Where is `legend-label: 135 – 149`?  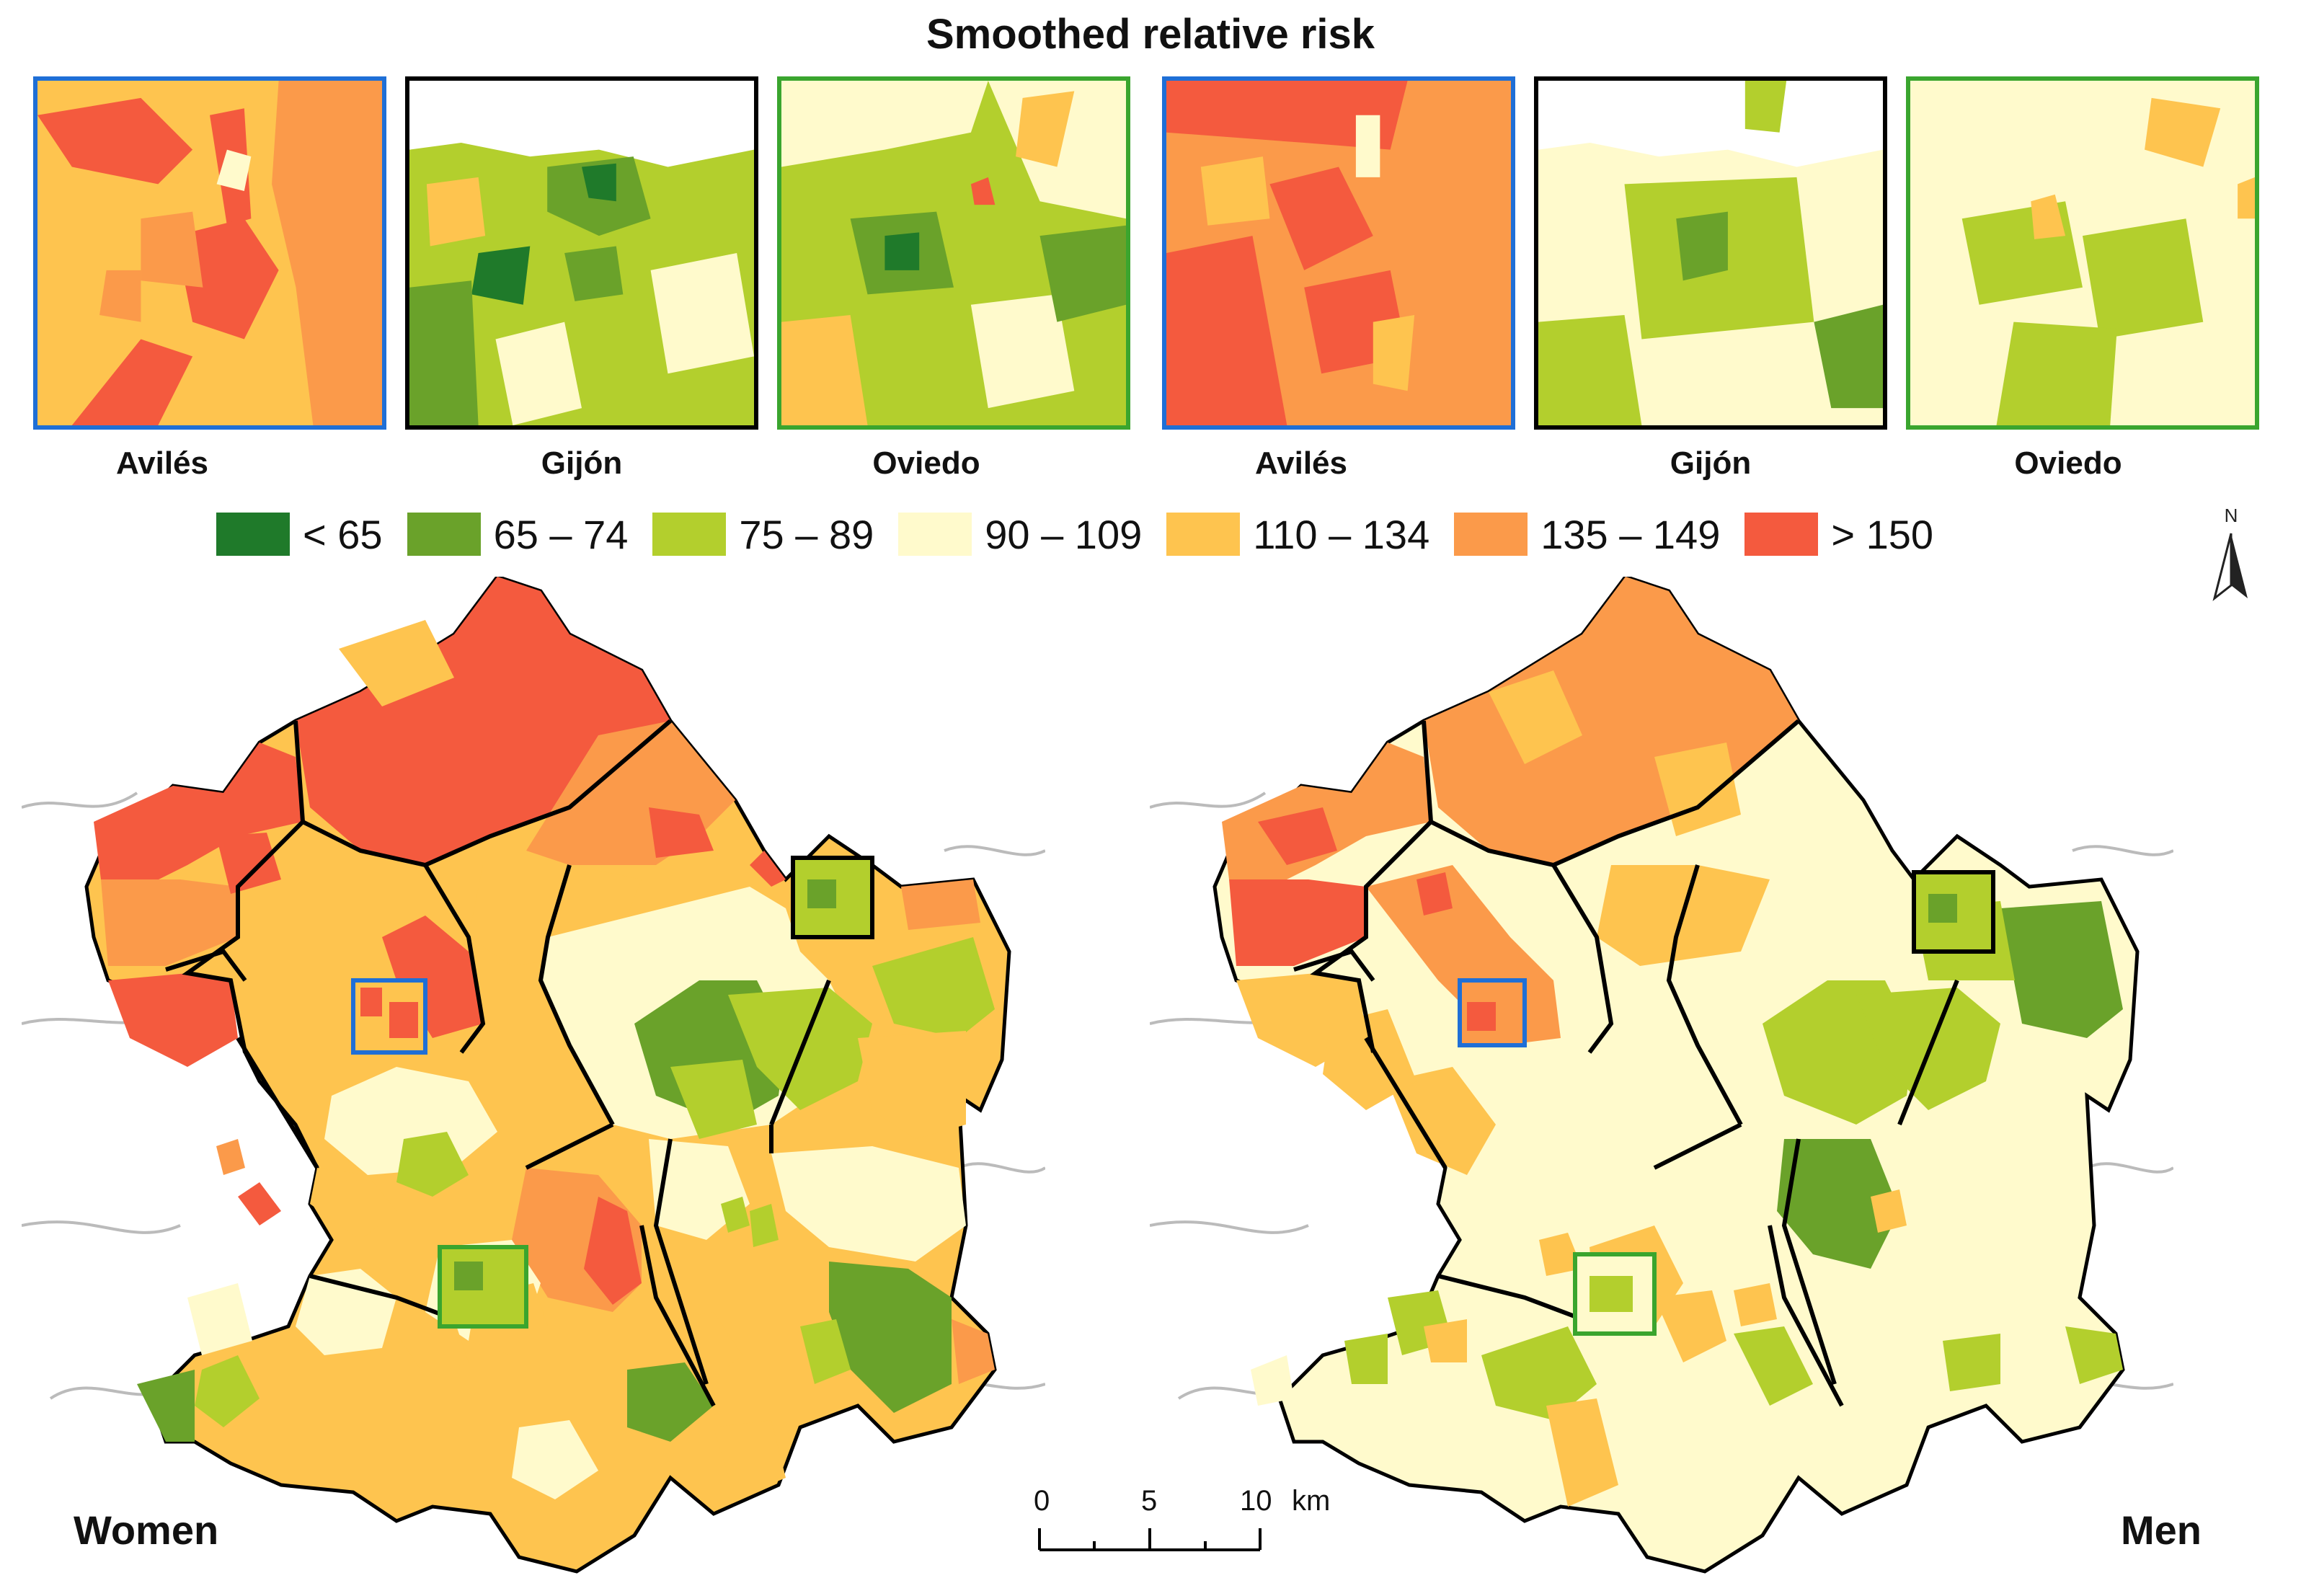 legend-label: 135 – 149 is located at coordinates (1630, 534).